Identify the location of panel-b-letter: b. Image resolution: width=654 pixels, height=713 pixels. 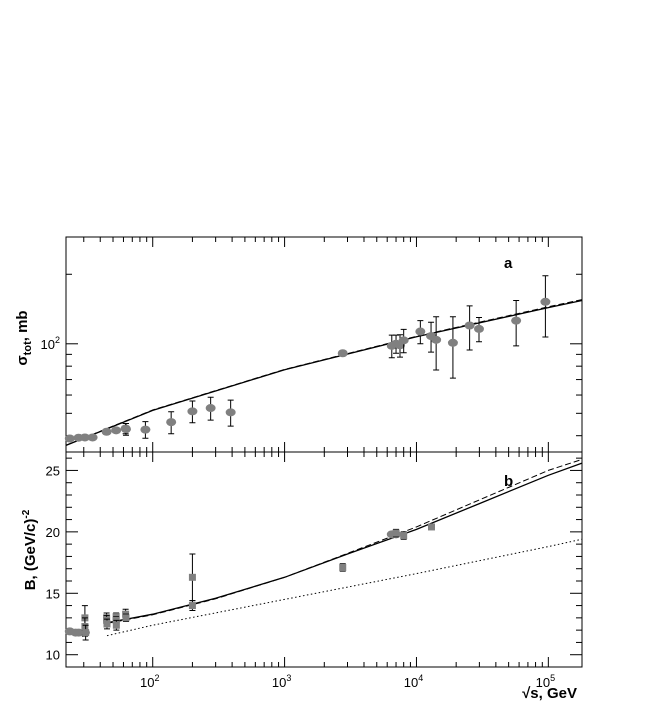
(508, 481).